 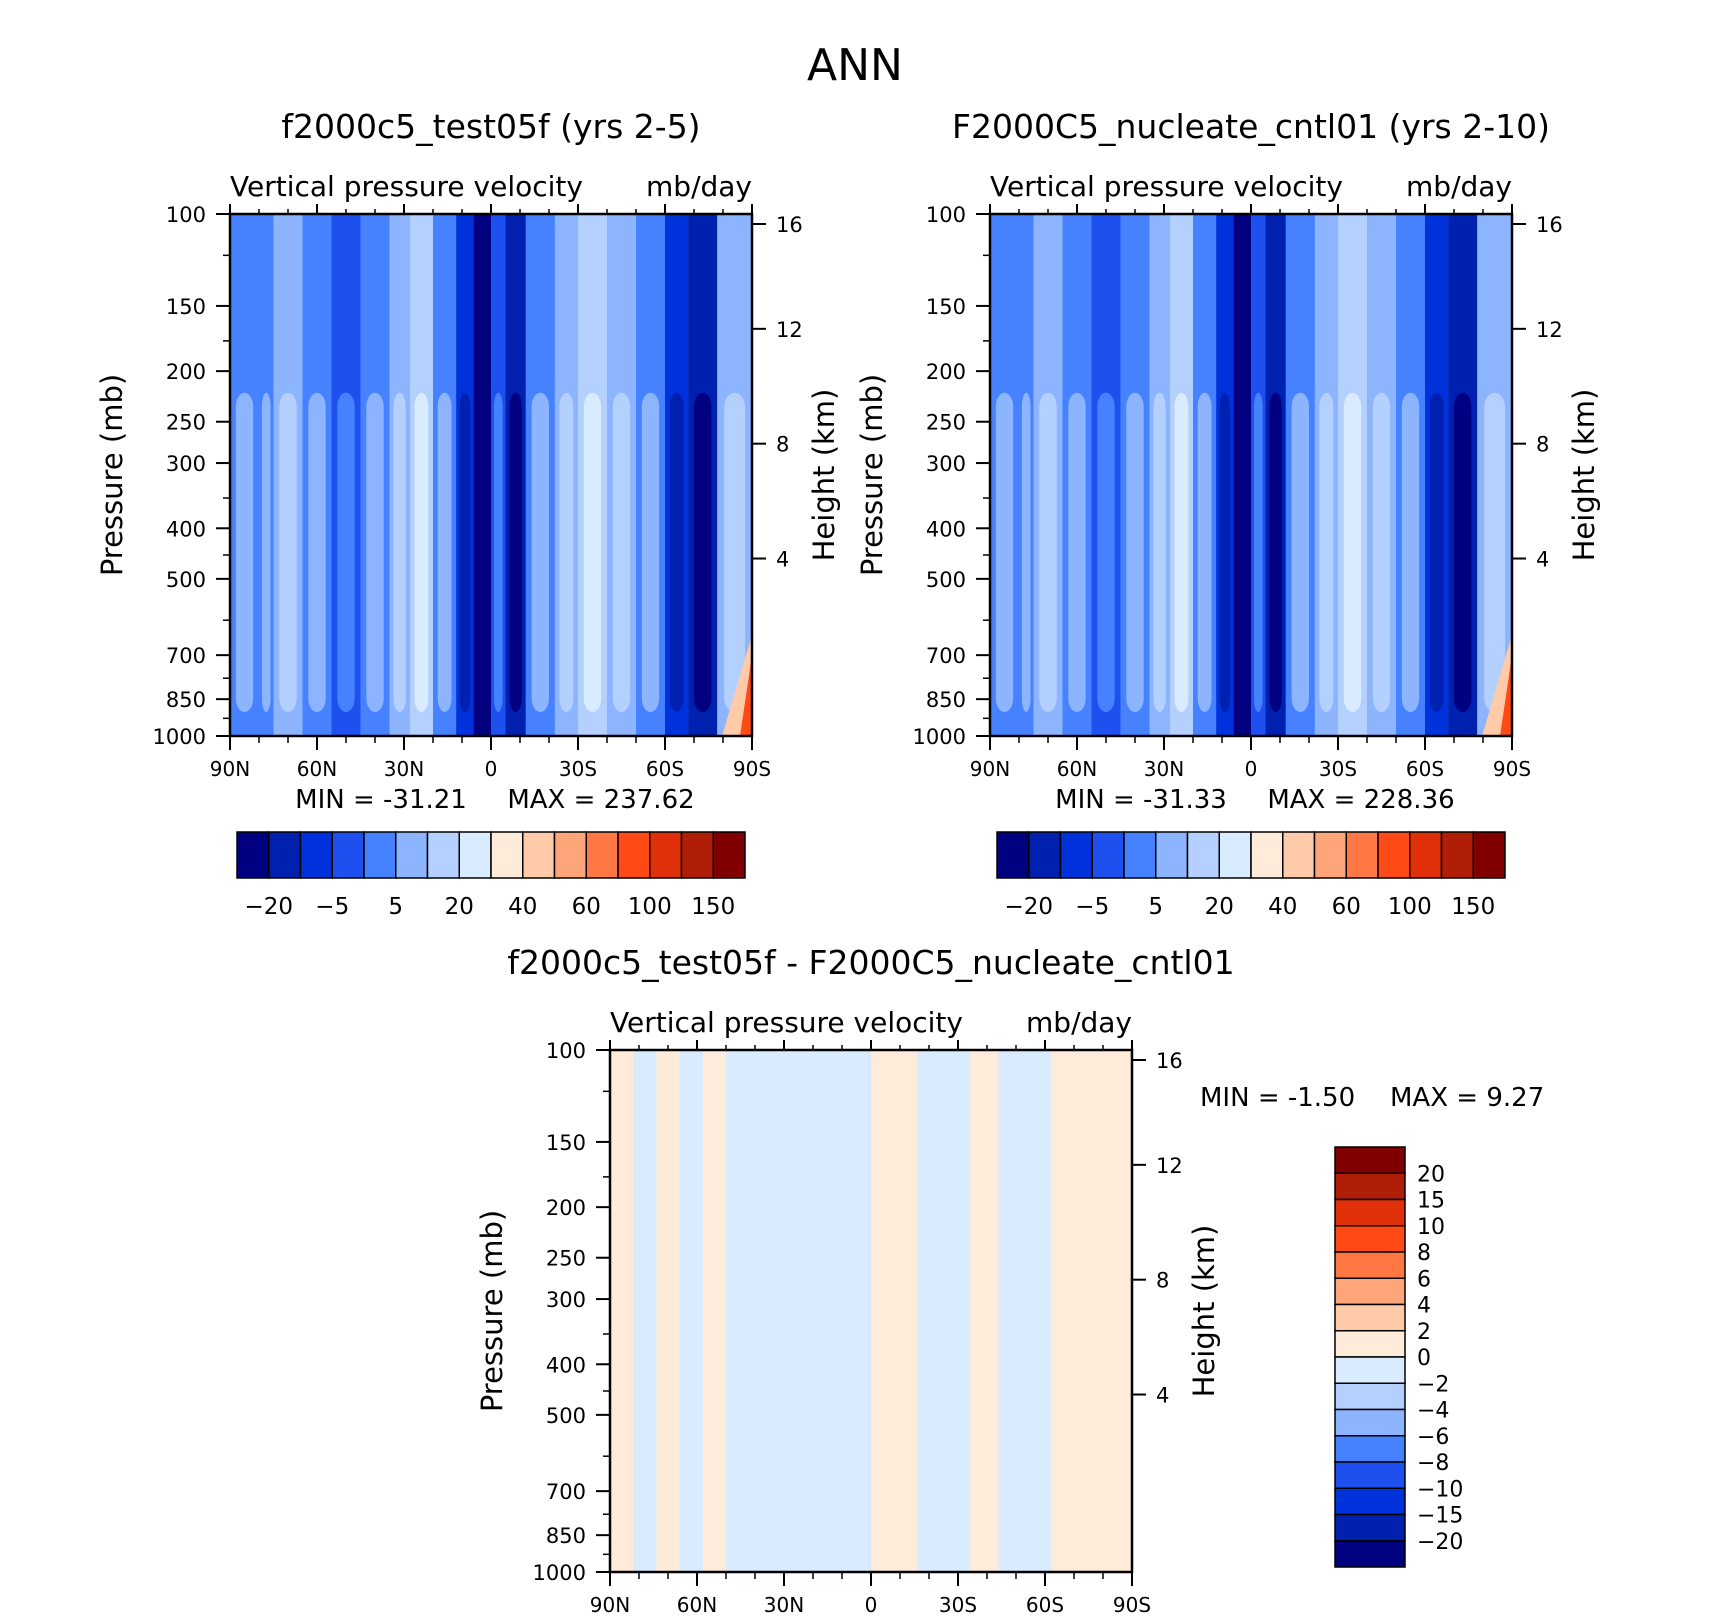 I want to click on colorbar-label: 2, so click(x=1424, y=1332).